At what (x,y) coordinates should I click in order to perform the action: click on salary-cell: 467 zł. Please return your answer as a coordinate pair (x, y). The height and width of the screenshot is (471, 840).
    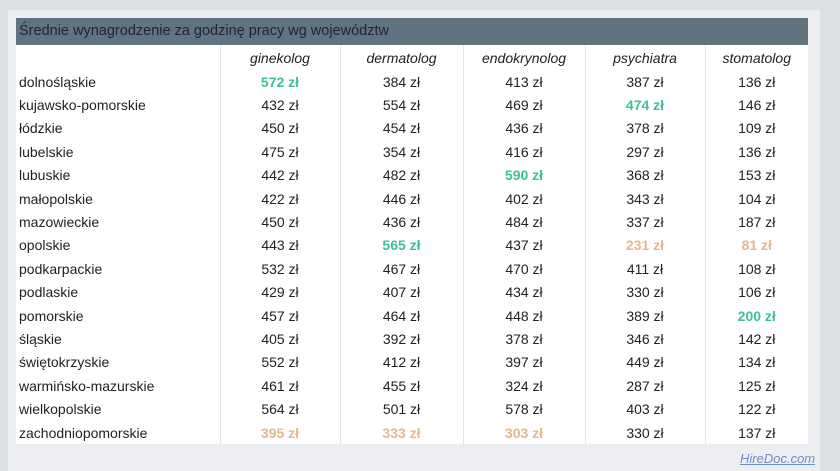
    Looking at the image, I should click on (401, 269).